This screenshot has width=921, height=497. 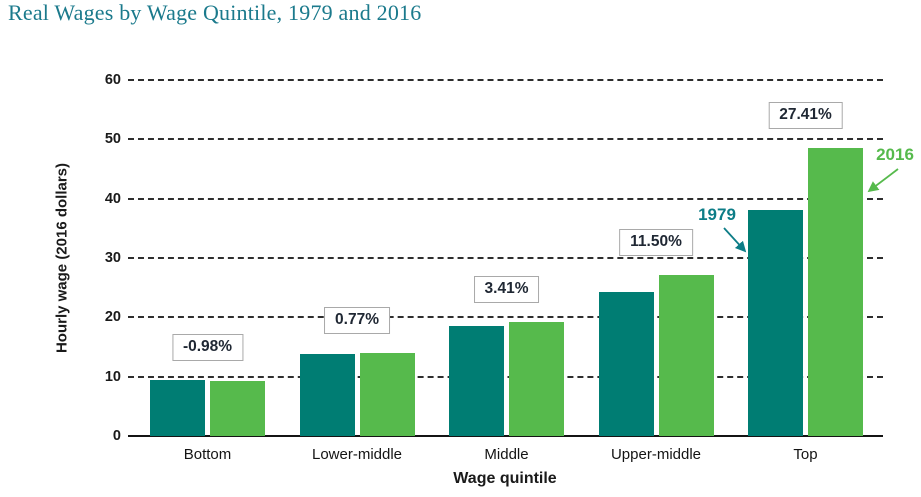 What do you see at coordinates (207, 348) in the screenshot?
I see `change-label-bottom: -0.98%` at bounding box center [207, 348].